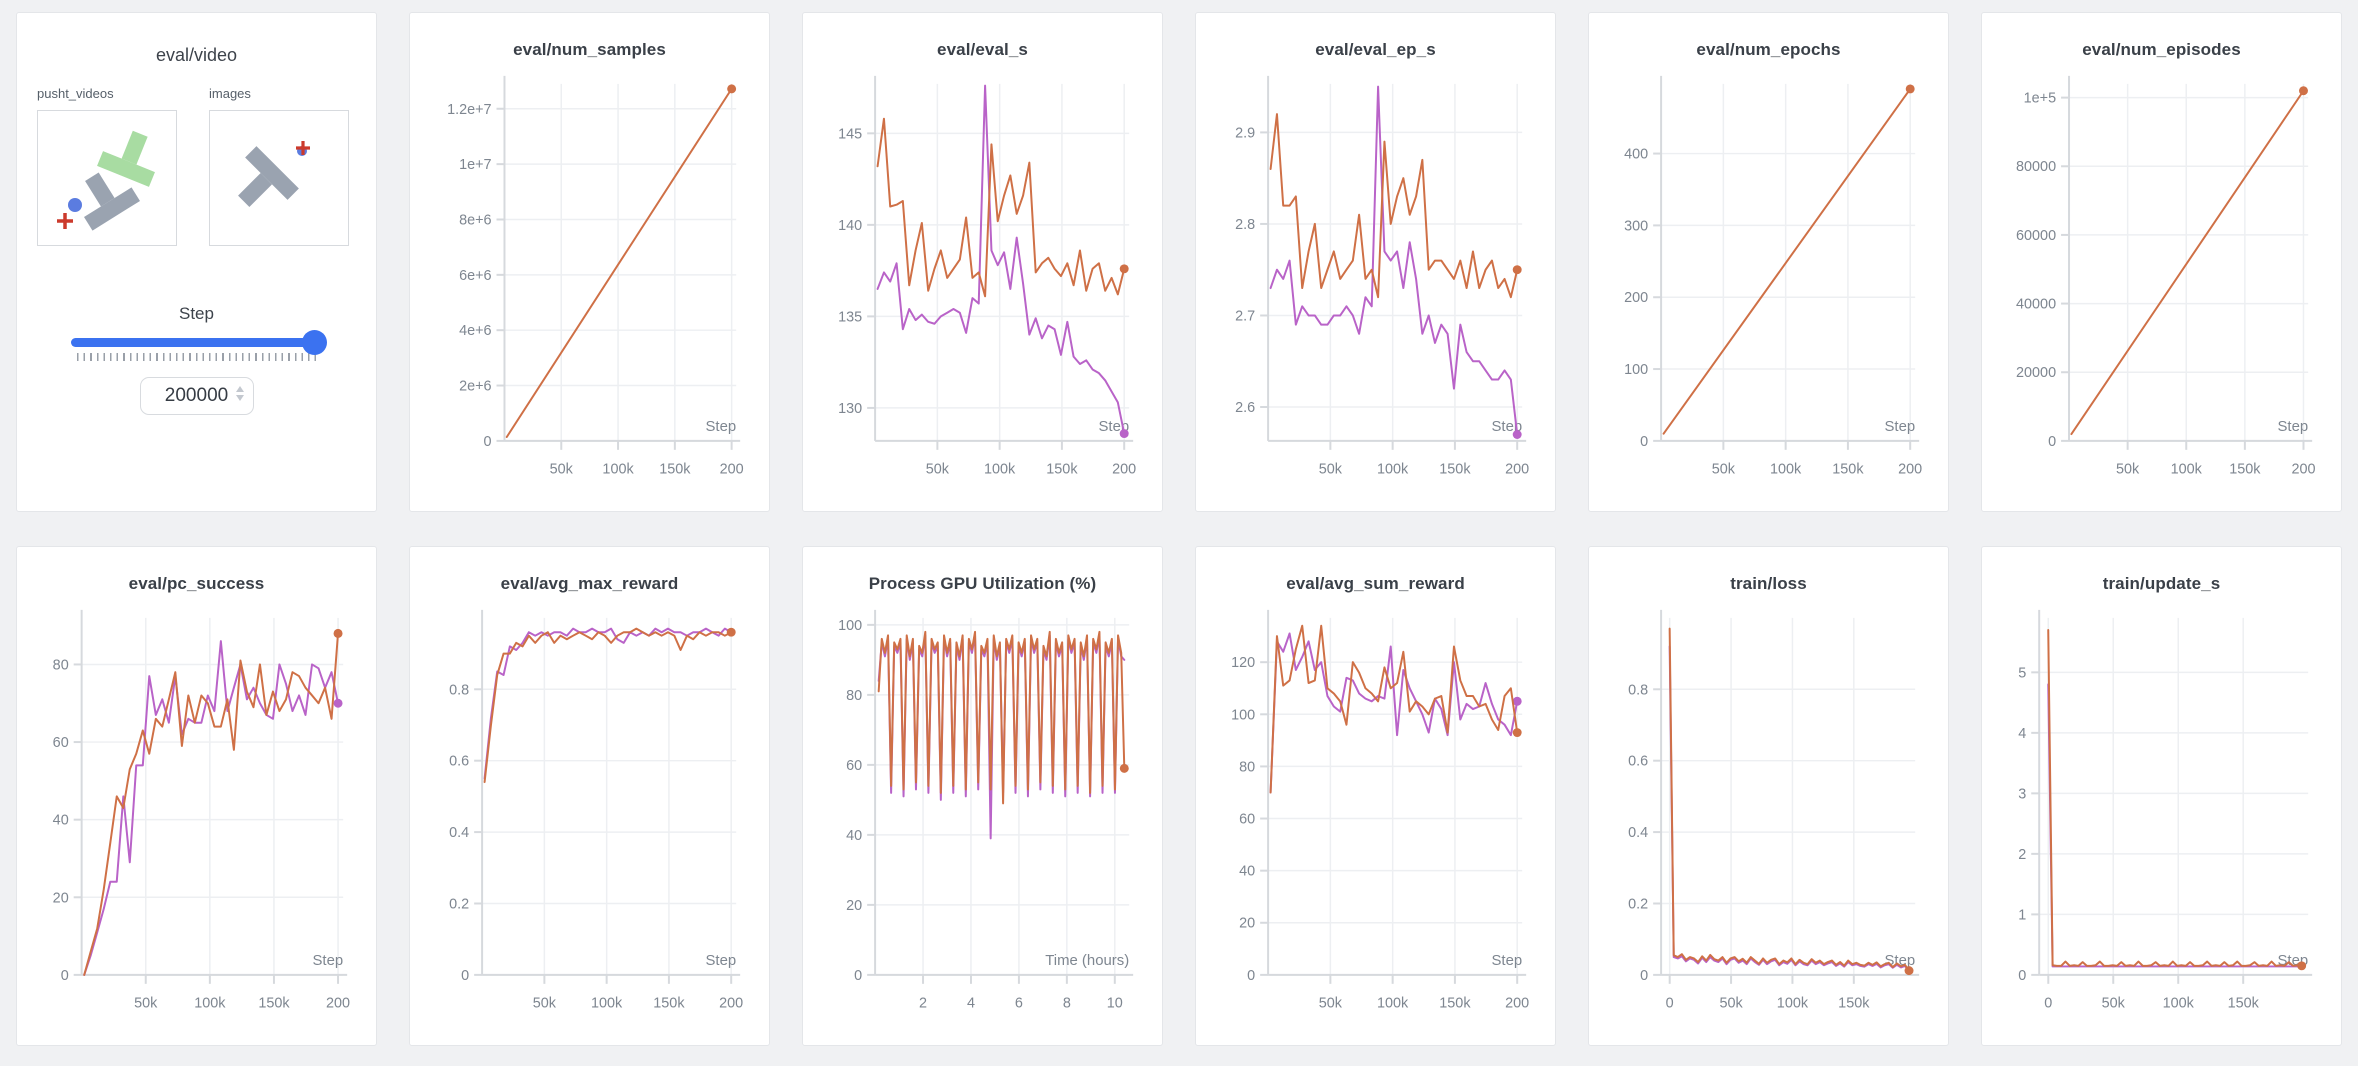  What do you see at coordinates (459, 833) in the screenshot?
I see `svg-text: 0.4` at bounding box center [459, 833].